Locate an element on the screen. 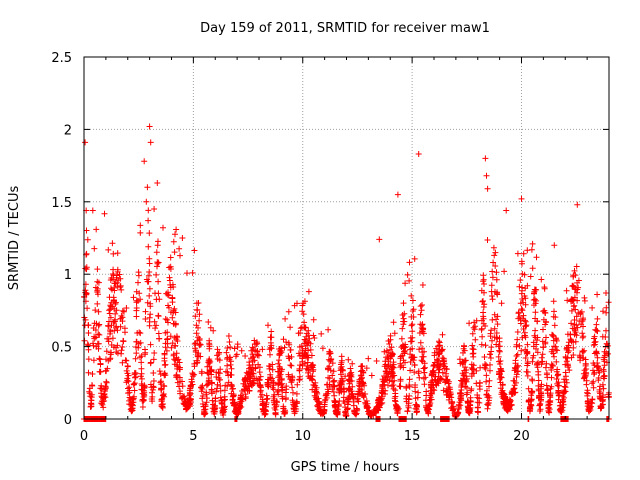 The height and width of the screenshot is (480, 640). y-tick-label: 0.5 is located at coordinates (61, 348).